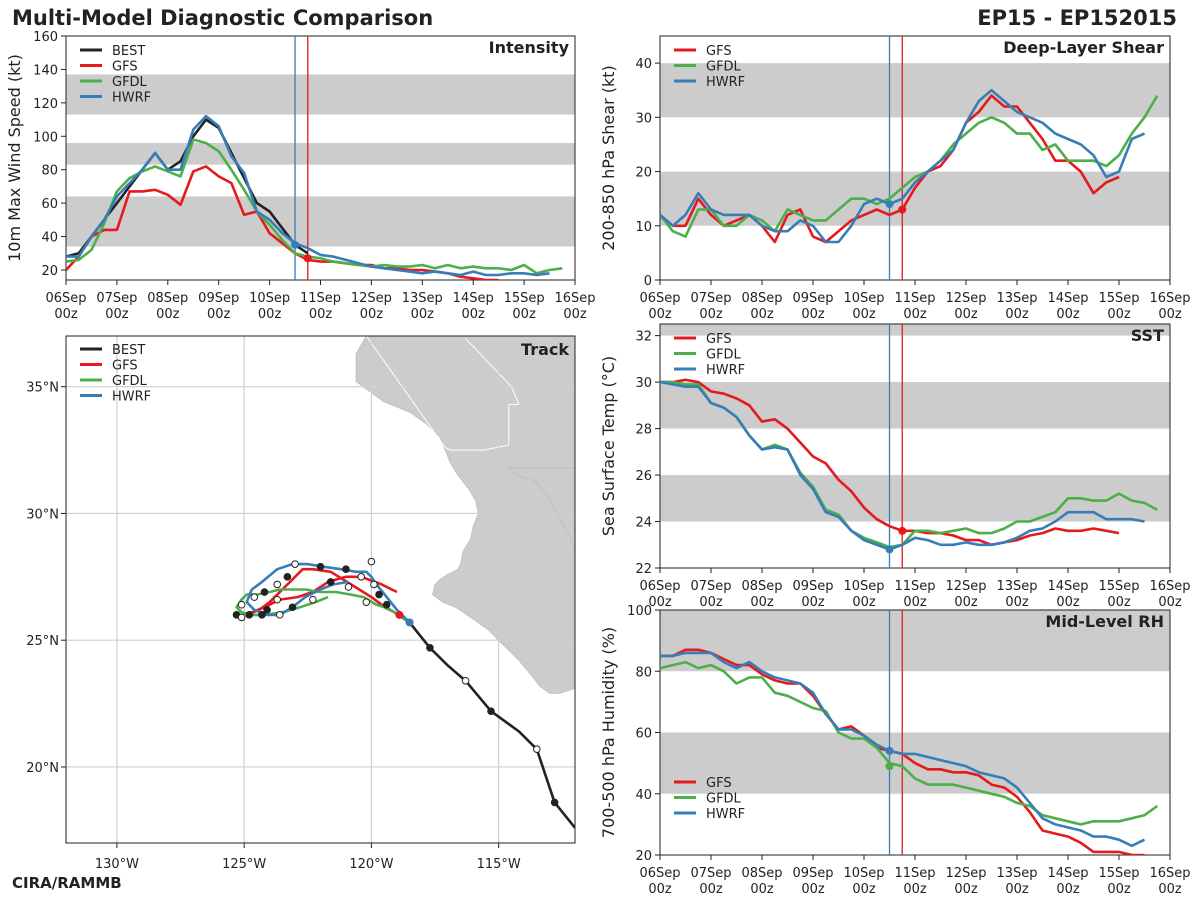 The image size is (1200, 900). I want to click on marker-gfs, so click(902, 530).